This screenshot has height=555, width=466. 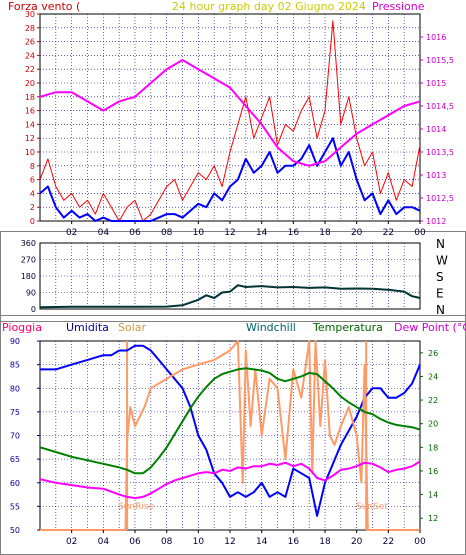 What do you see at coordinates (325, 542) in the screenshot?
I see `lower-x-tick-label: 18` at bounding box center [325, 542].